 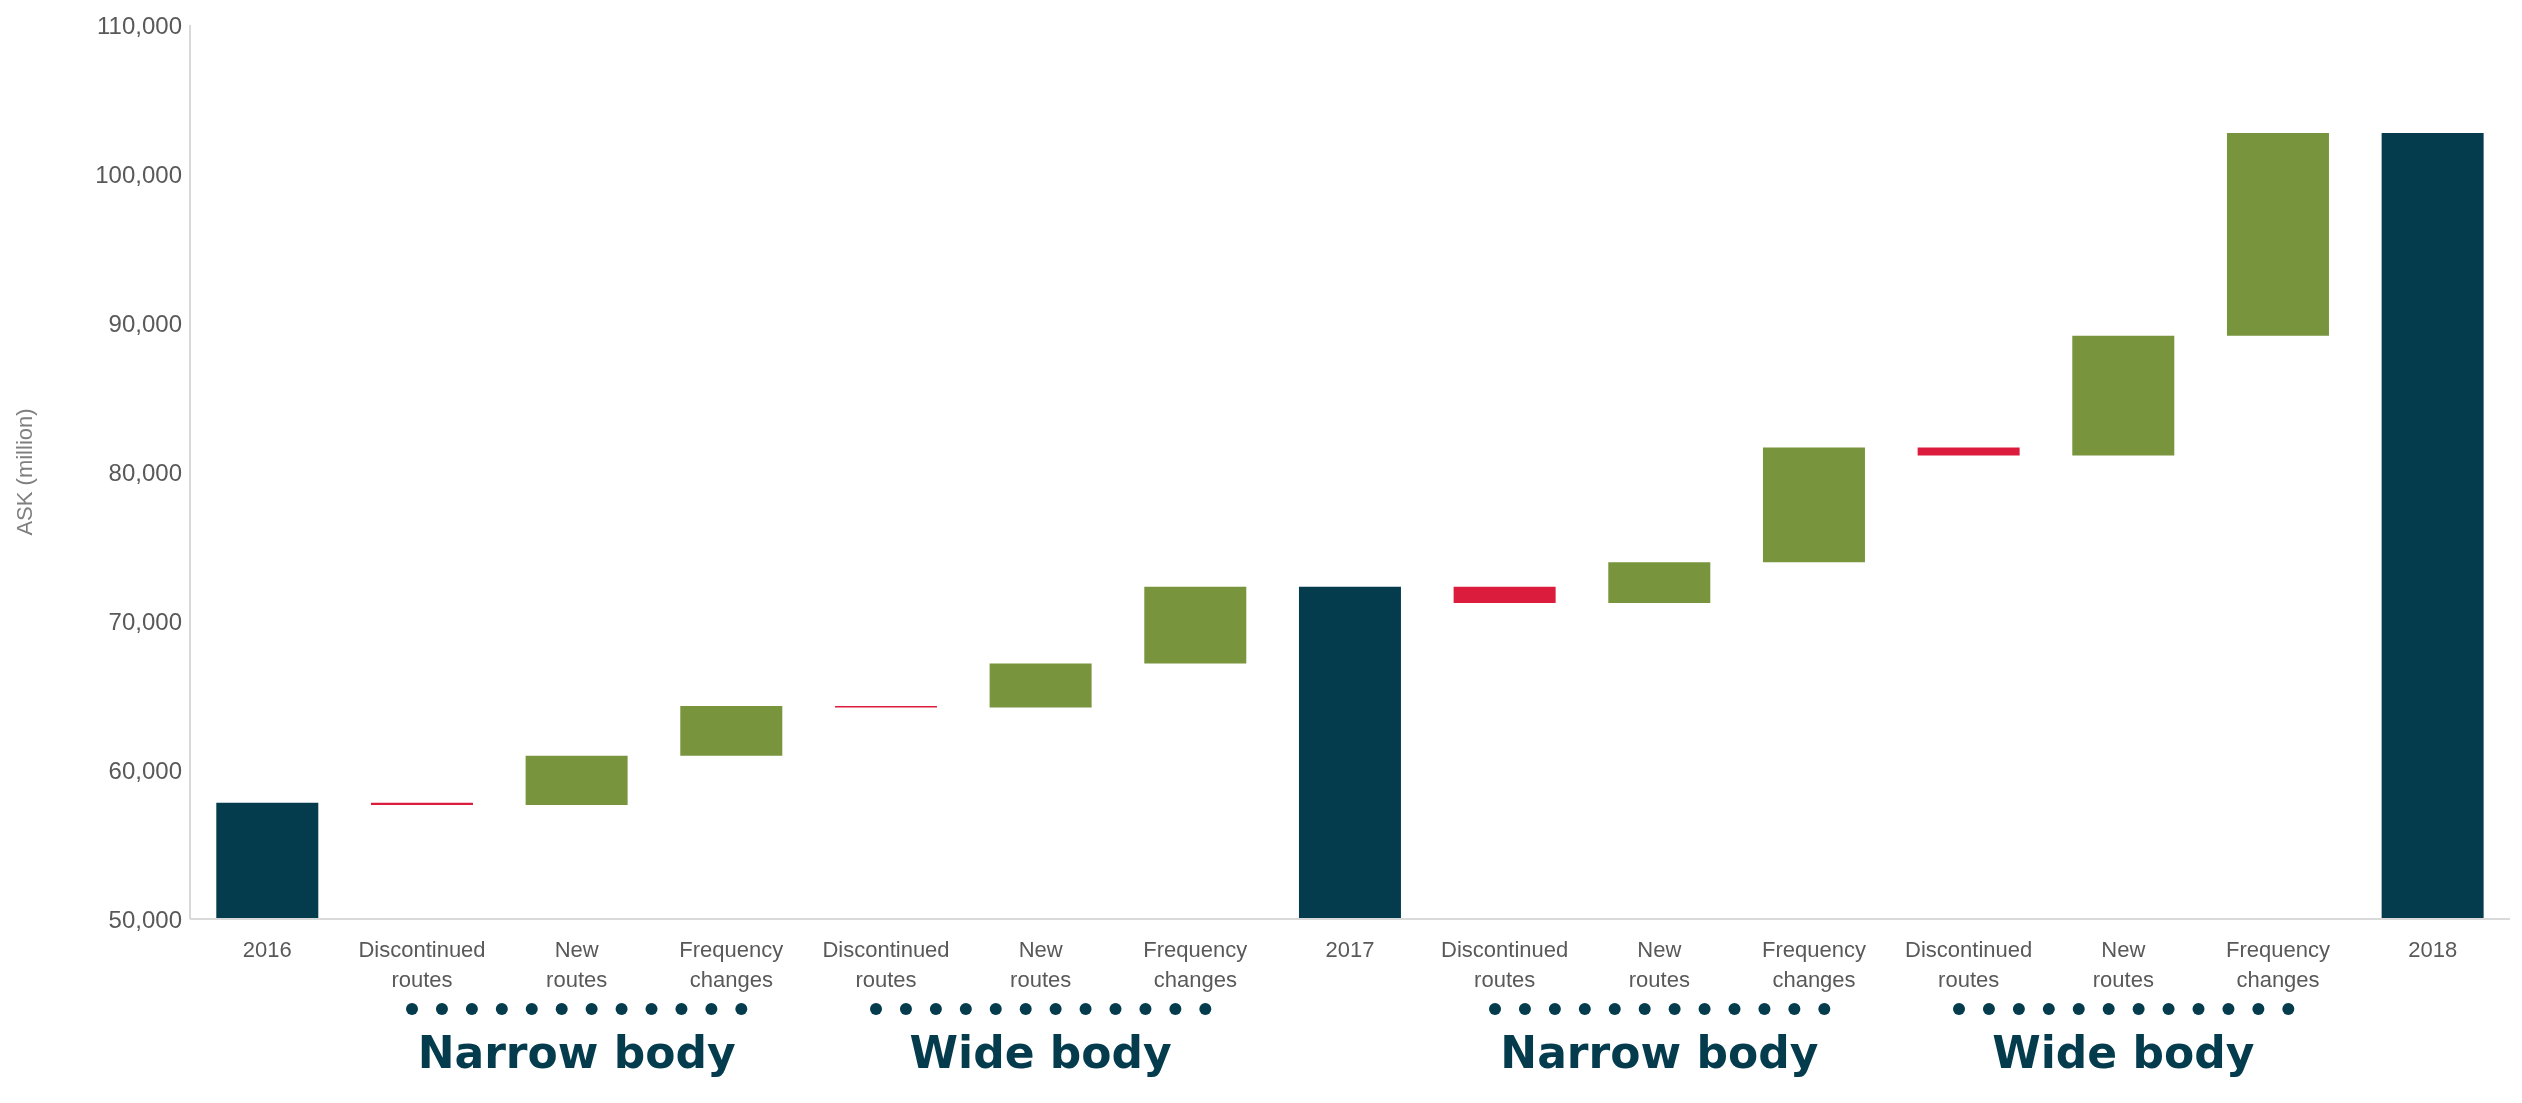 What do you see at coordinates (1350, 949) in the screenshot?
I see `x-tick-label: 2017` at bounding box center [1350, 949].